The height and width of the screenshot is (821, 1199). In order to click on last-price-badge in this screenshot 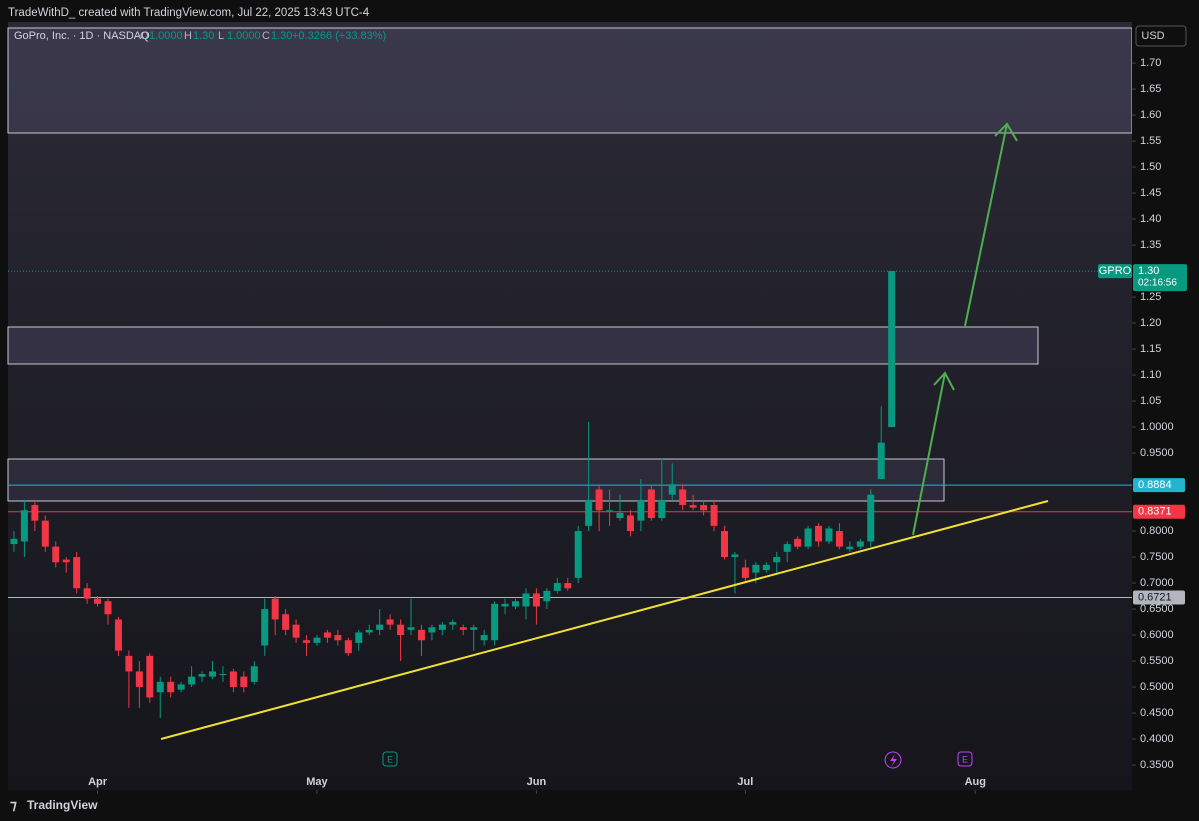, I will do `click(1160, 278)`.